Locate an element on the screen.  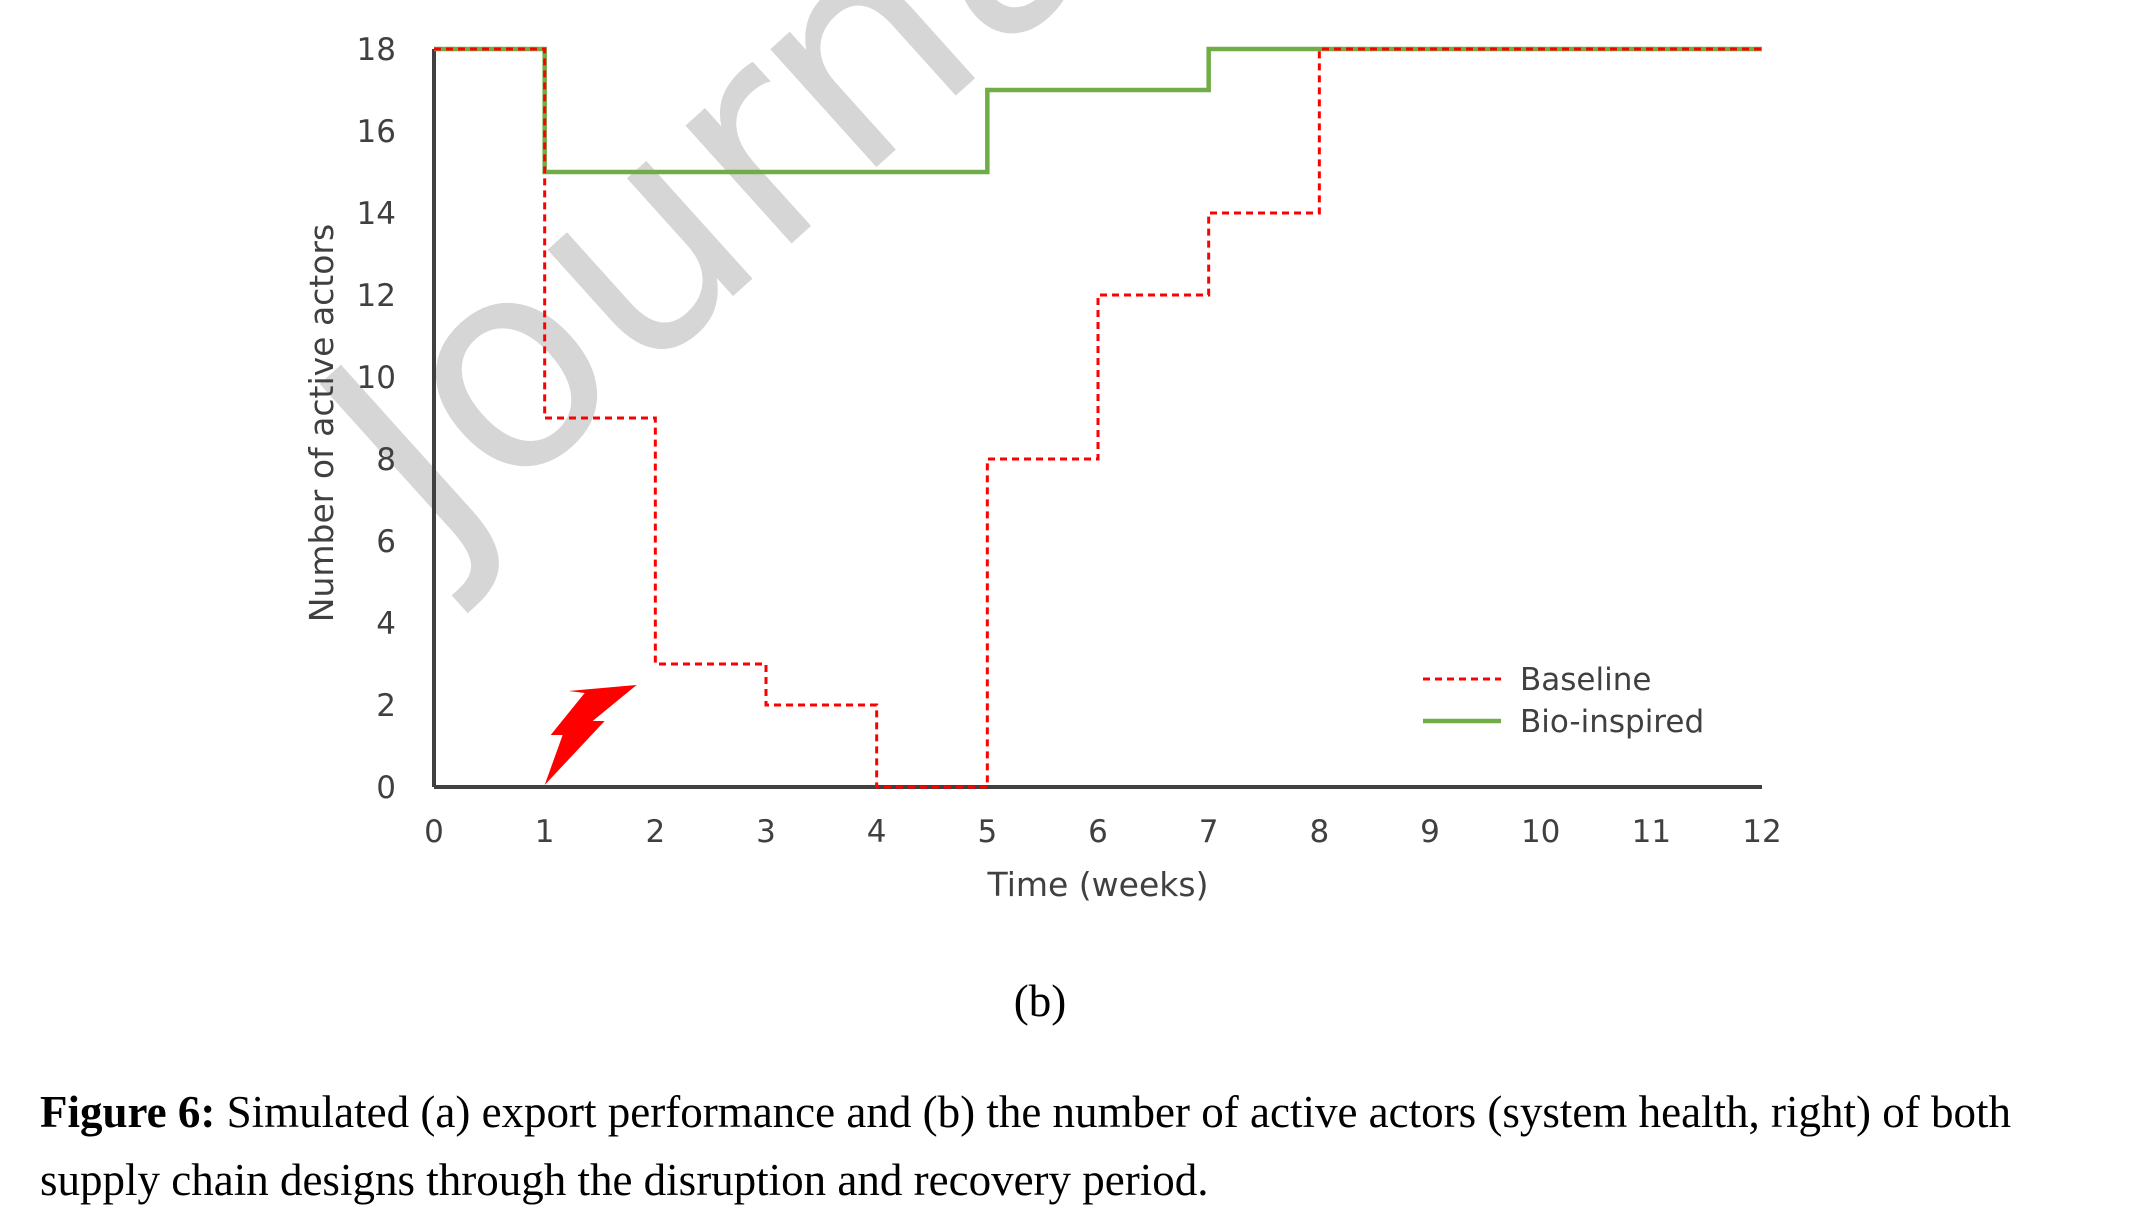
x-tick-label: 9 is located at coordinates (1430, 832).